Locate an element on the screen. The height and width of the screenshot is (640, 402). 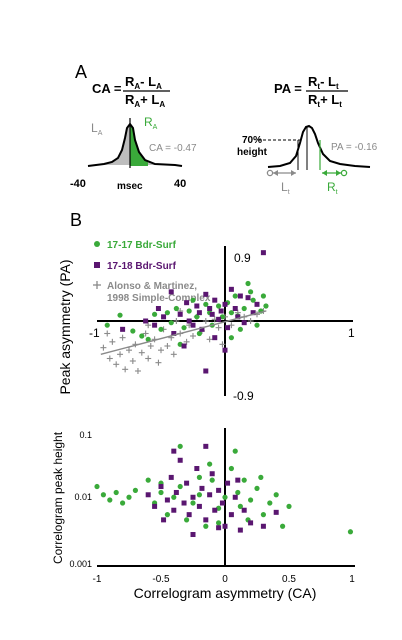
pa-left-marker is located at coordinates (270, 173).